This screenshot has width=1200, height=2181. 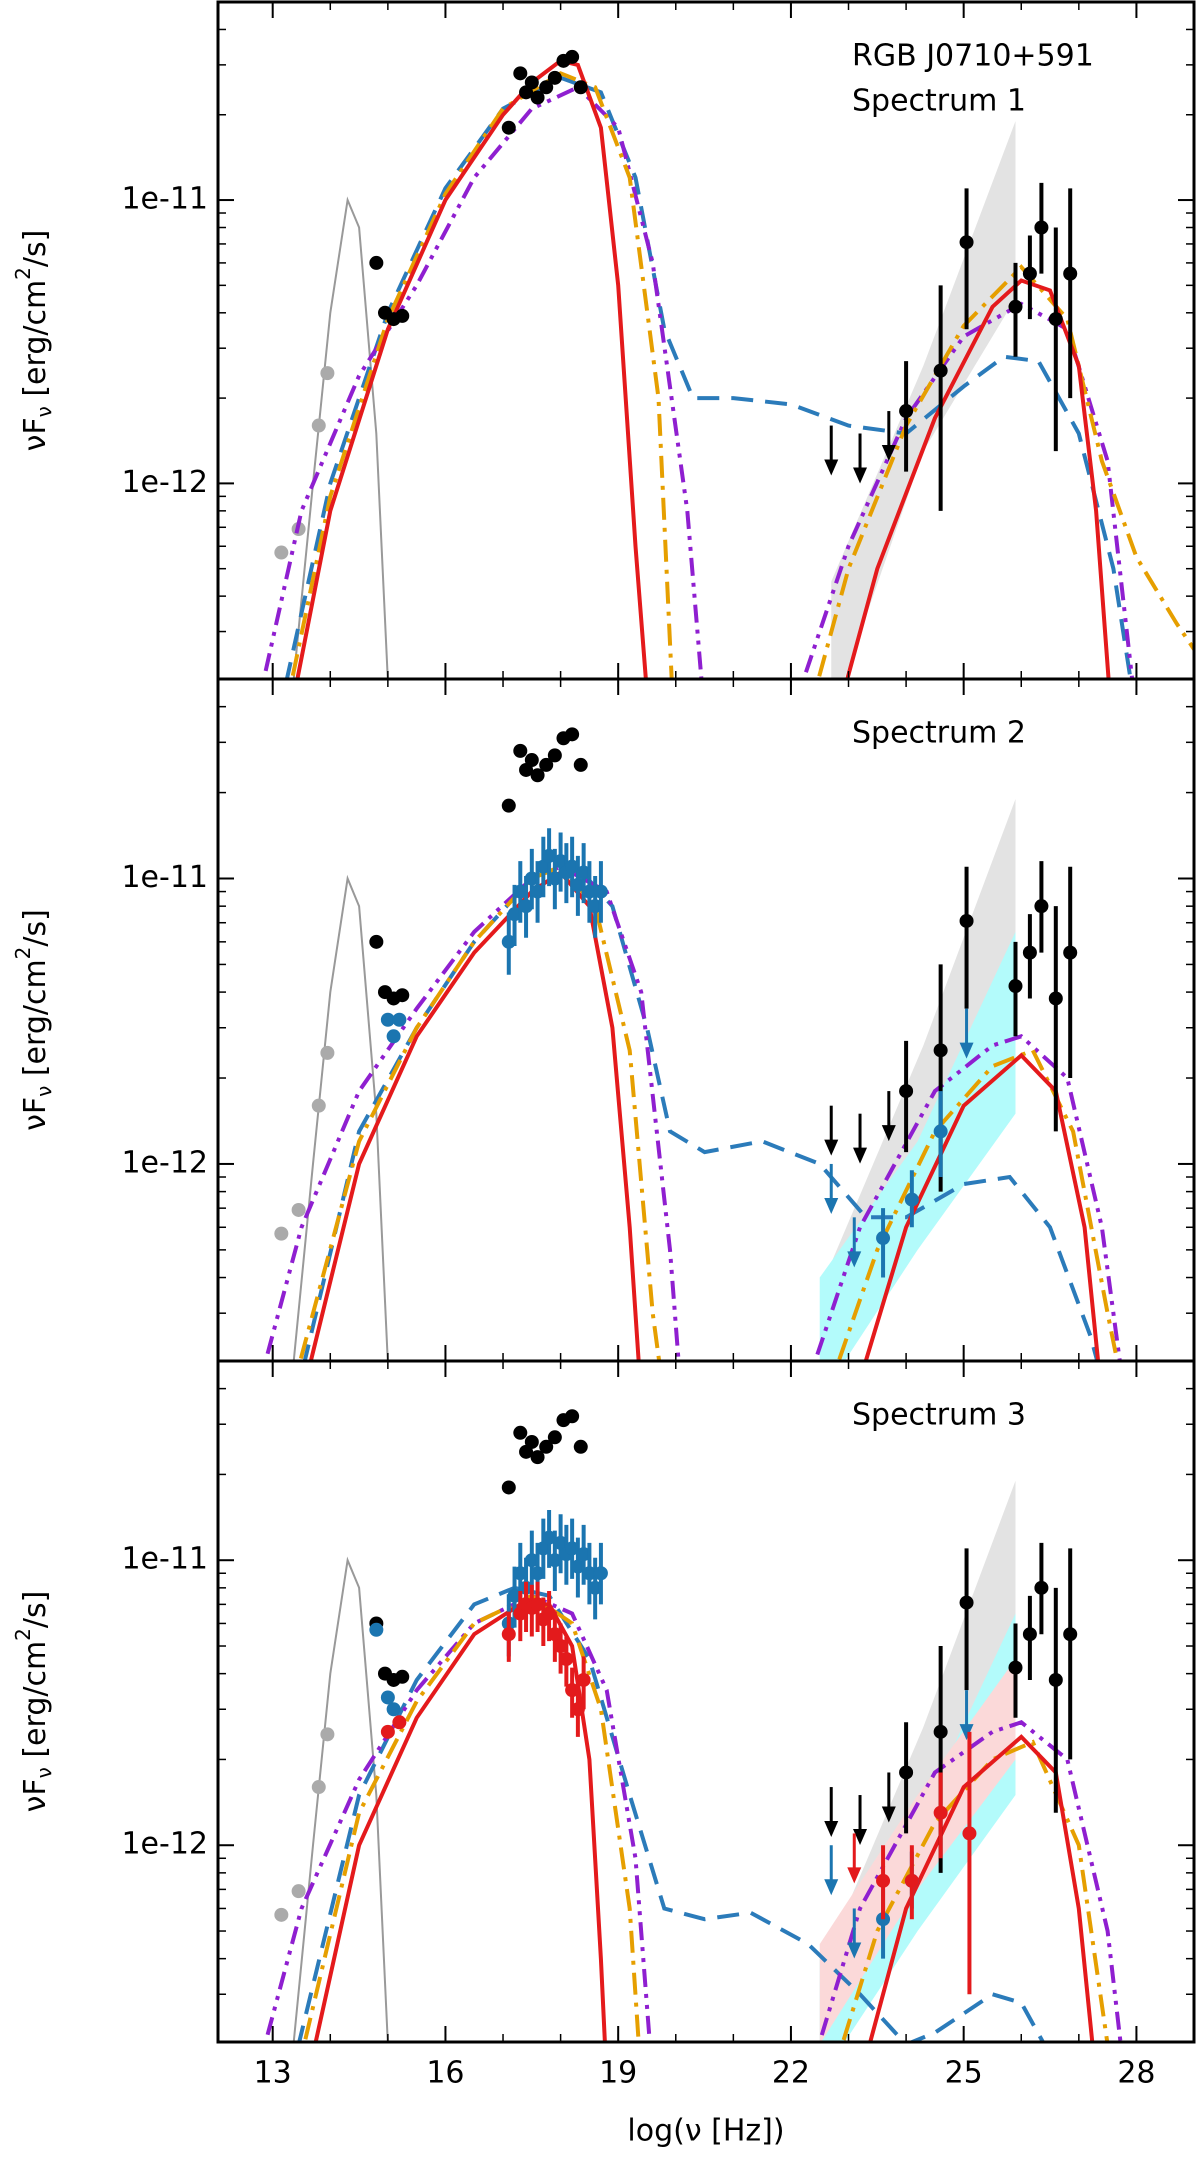 I want to click on x-tick-label: 28, so click(x=1136, y=2073).